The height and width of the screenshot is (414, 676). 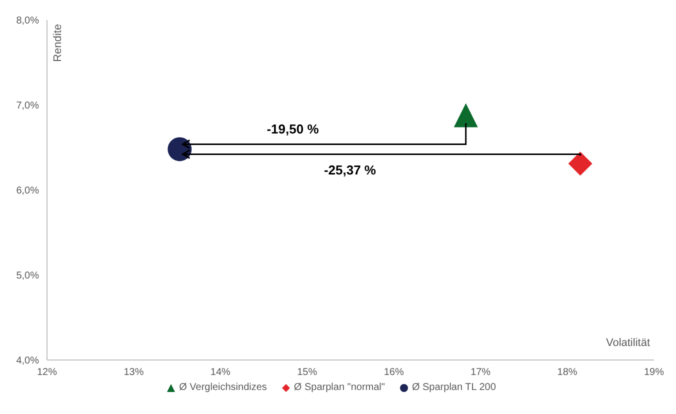 What do you see at coordinates (47, 372) in the screenshot?
I see `x-tick-label: 12%` at bounding box center [47, 372].